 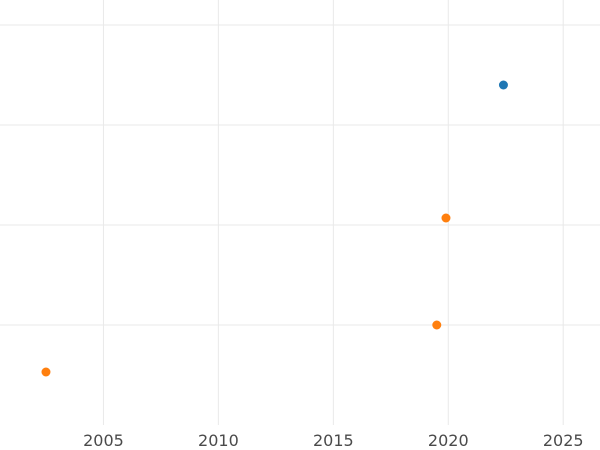 I want to click on x-tick-label: 2025, so click(x=563, y=440).